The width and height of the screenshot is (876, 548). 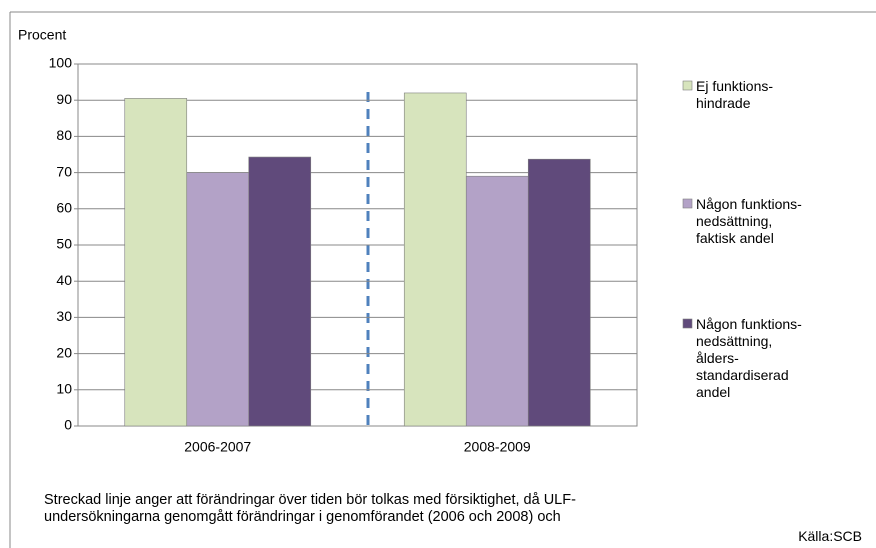 What do you see at coordinates (830, 536) in the screenshot?
I see `source: Källa:SCB` at bounding box center [830, 536].